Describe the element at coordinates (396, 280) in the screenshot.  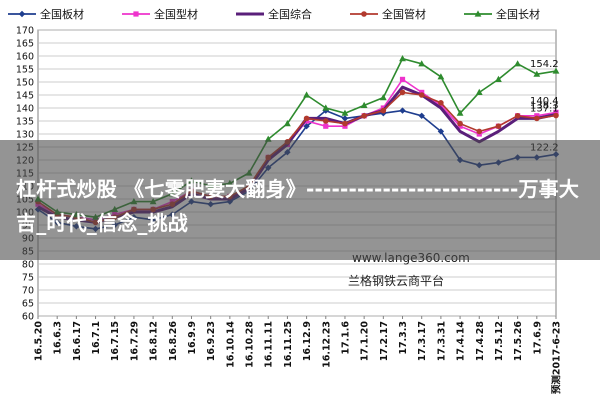
I see `watermark-name: 兰格钢铁云商平台` at that location.